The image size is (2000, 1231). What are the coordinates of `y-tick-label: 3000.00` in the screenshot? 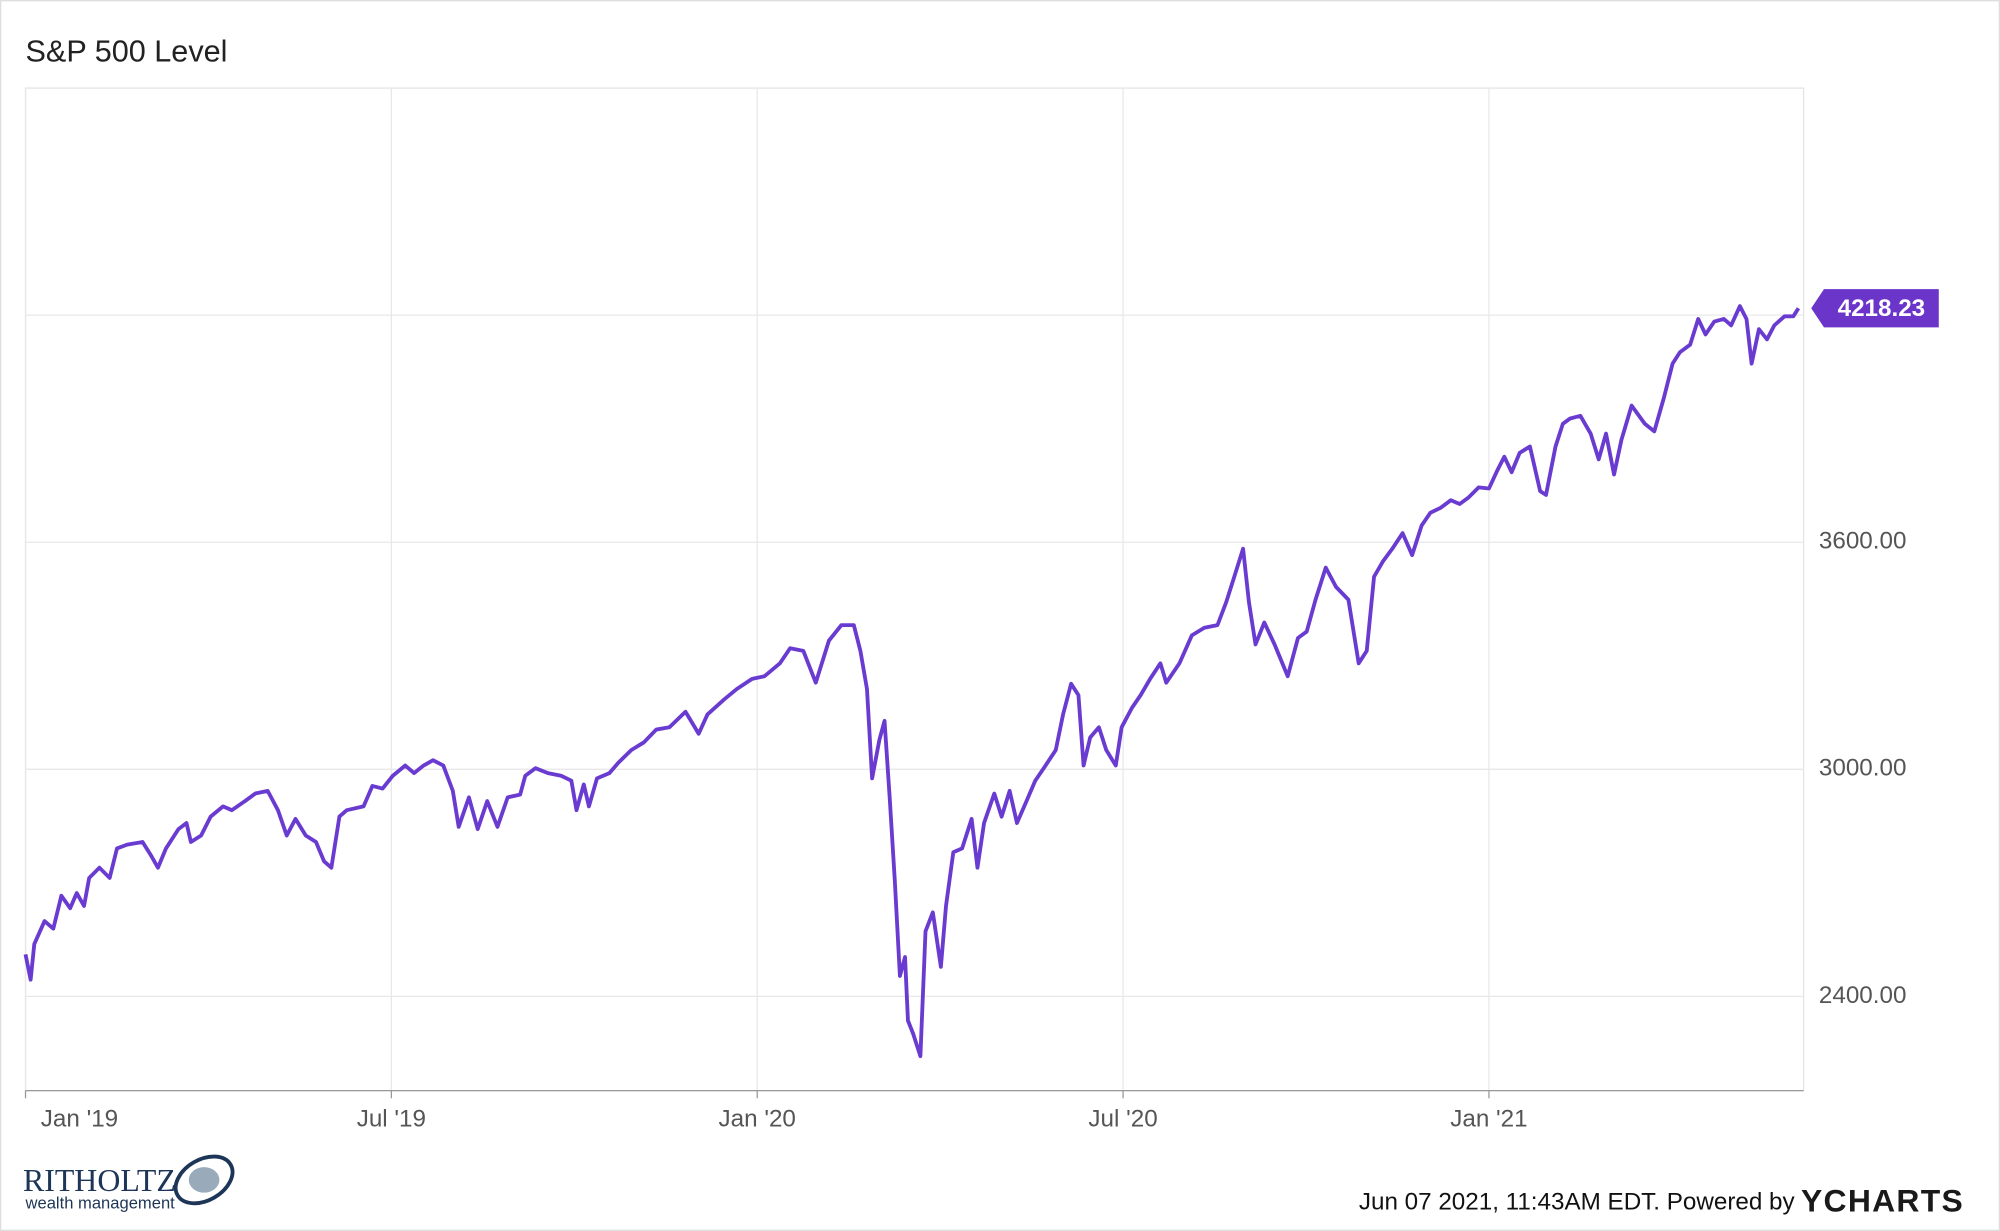 It's located at (1863, 768).